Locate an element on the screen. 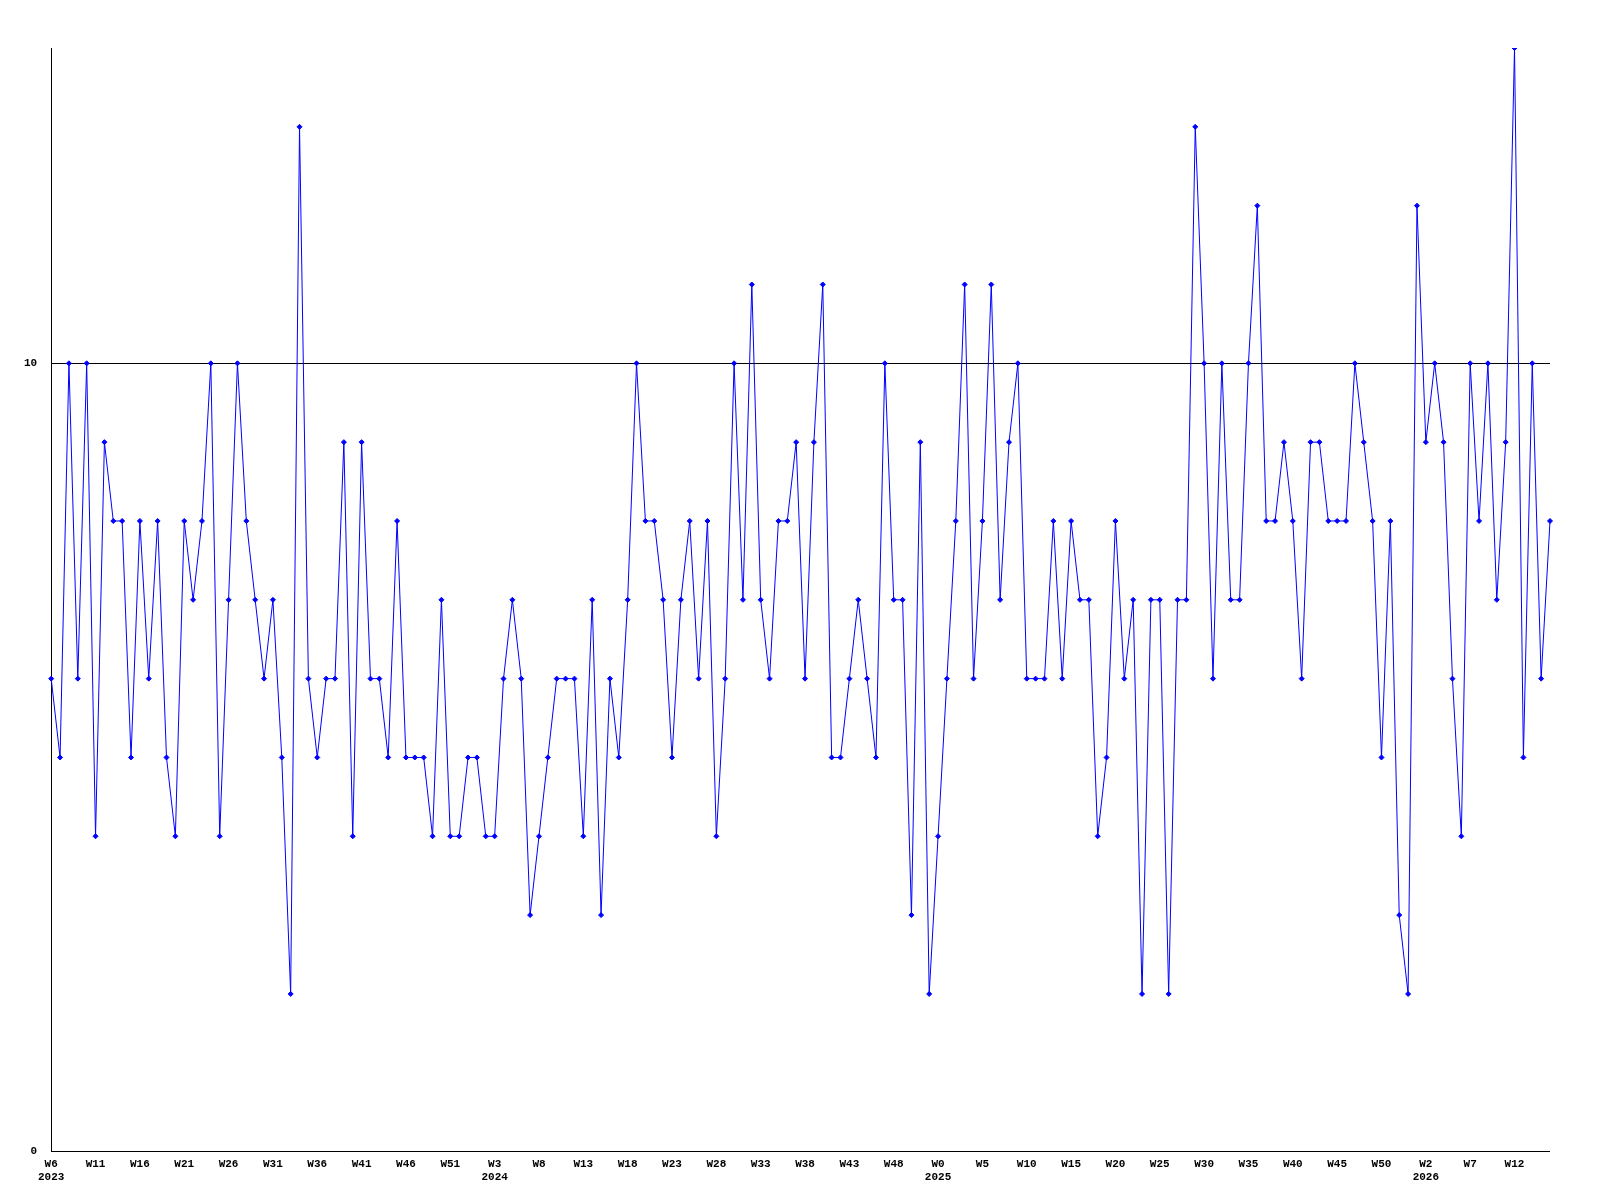 Image resolution: width=1600 pixels, height=1200 pixels. x-tick-label: W46 is located at coordinates (406, 1163).